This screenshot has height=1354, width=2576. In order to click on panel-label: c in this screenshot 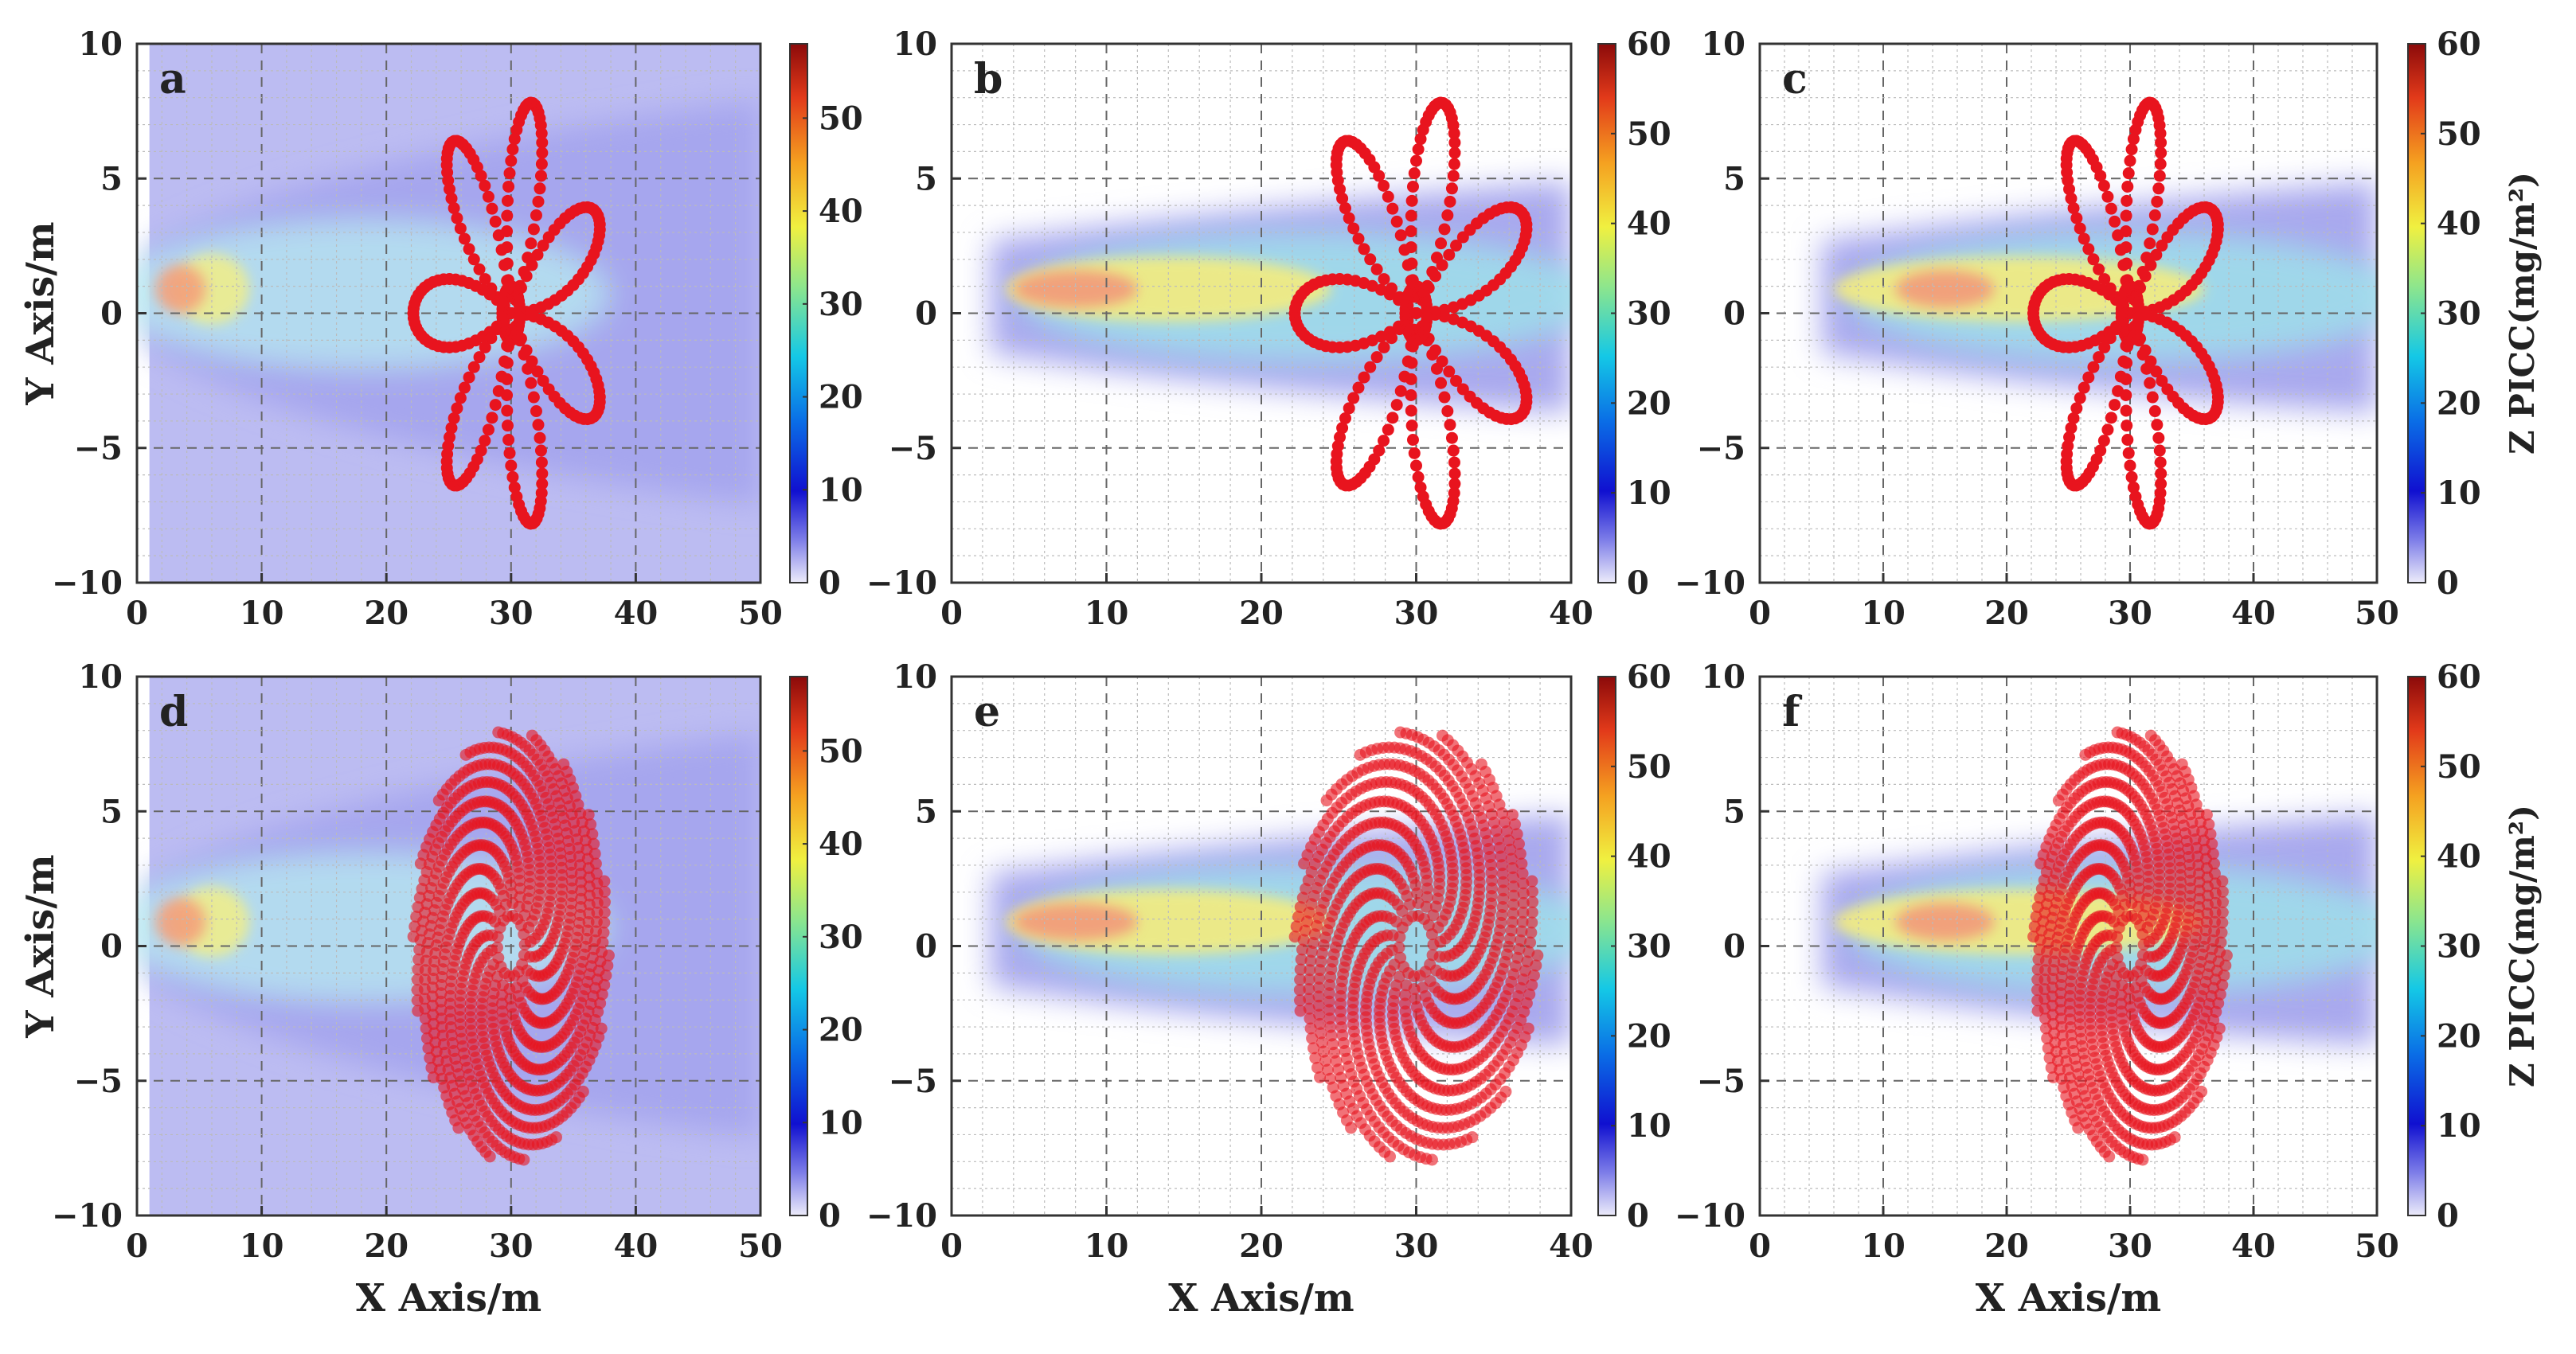, I will do `click(1795, 79)`.